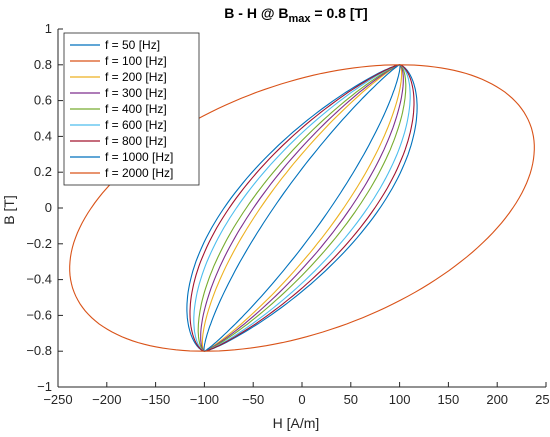 The width and height of the screenshot is (550, 437). Describe the element at coordinates (39, 279) in the screenshot. I see `y-tick-label: −0.4` at that location.